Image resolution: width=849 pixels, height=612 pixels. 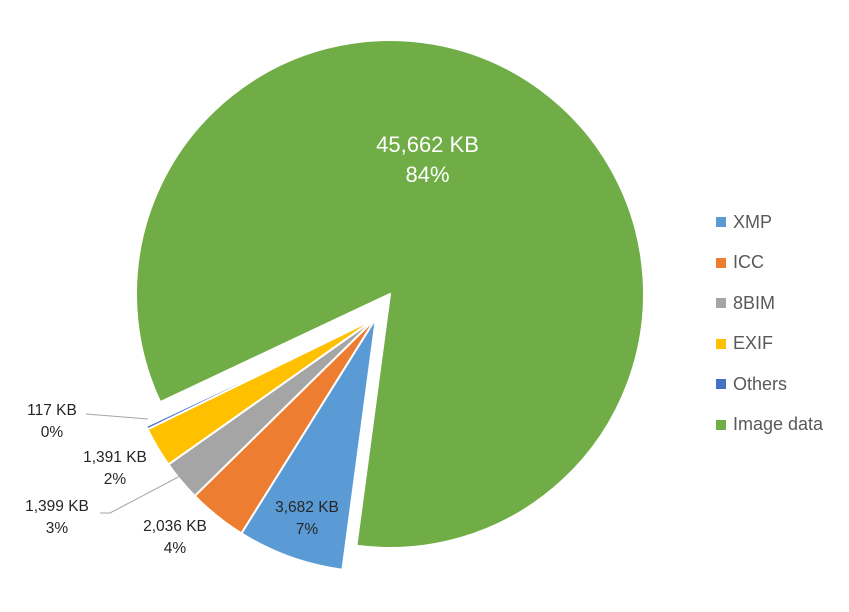 I want to click on data-label-others: 117 KB 0%, so click(x=52, y=421).